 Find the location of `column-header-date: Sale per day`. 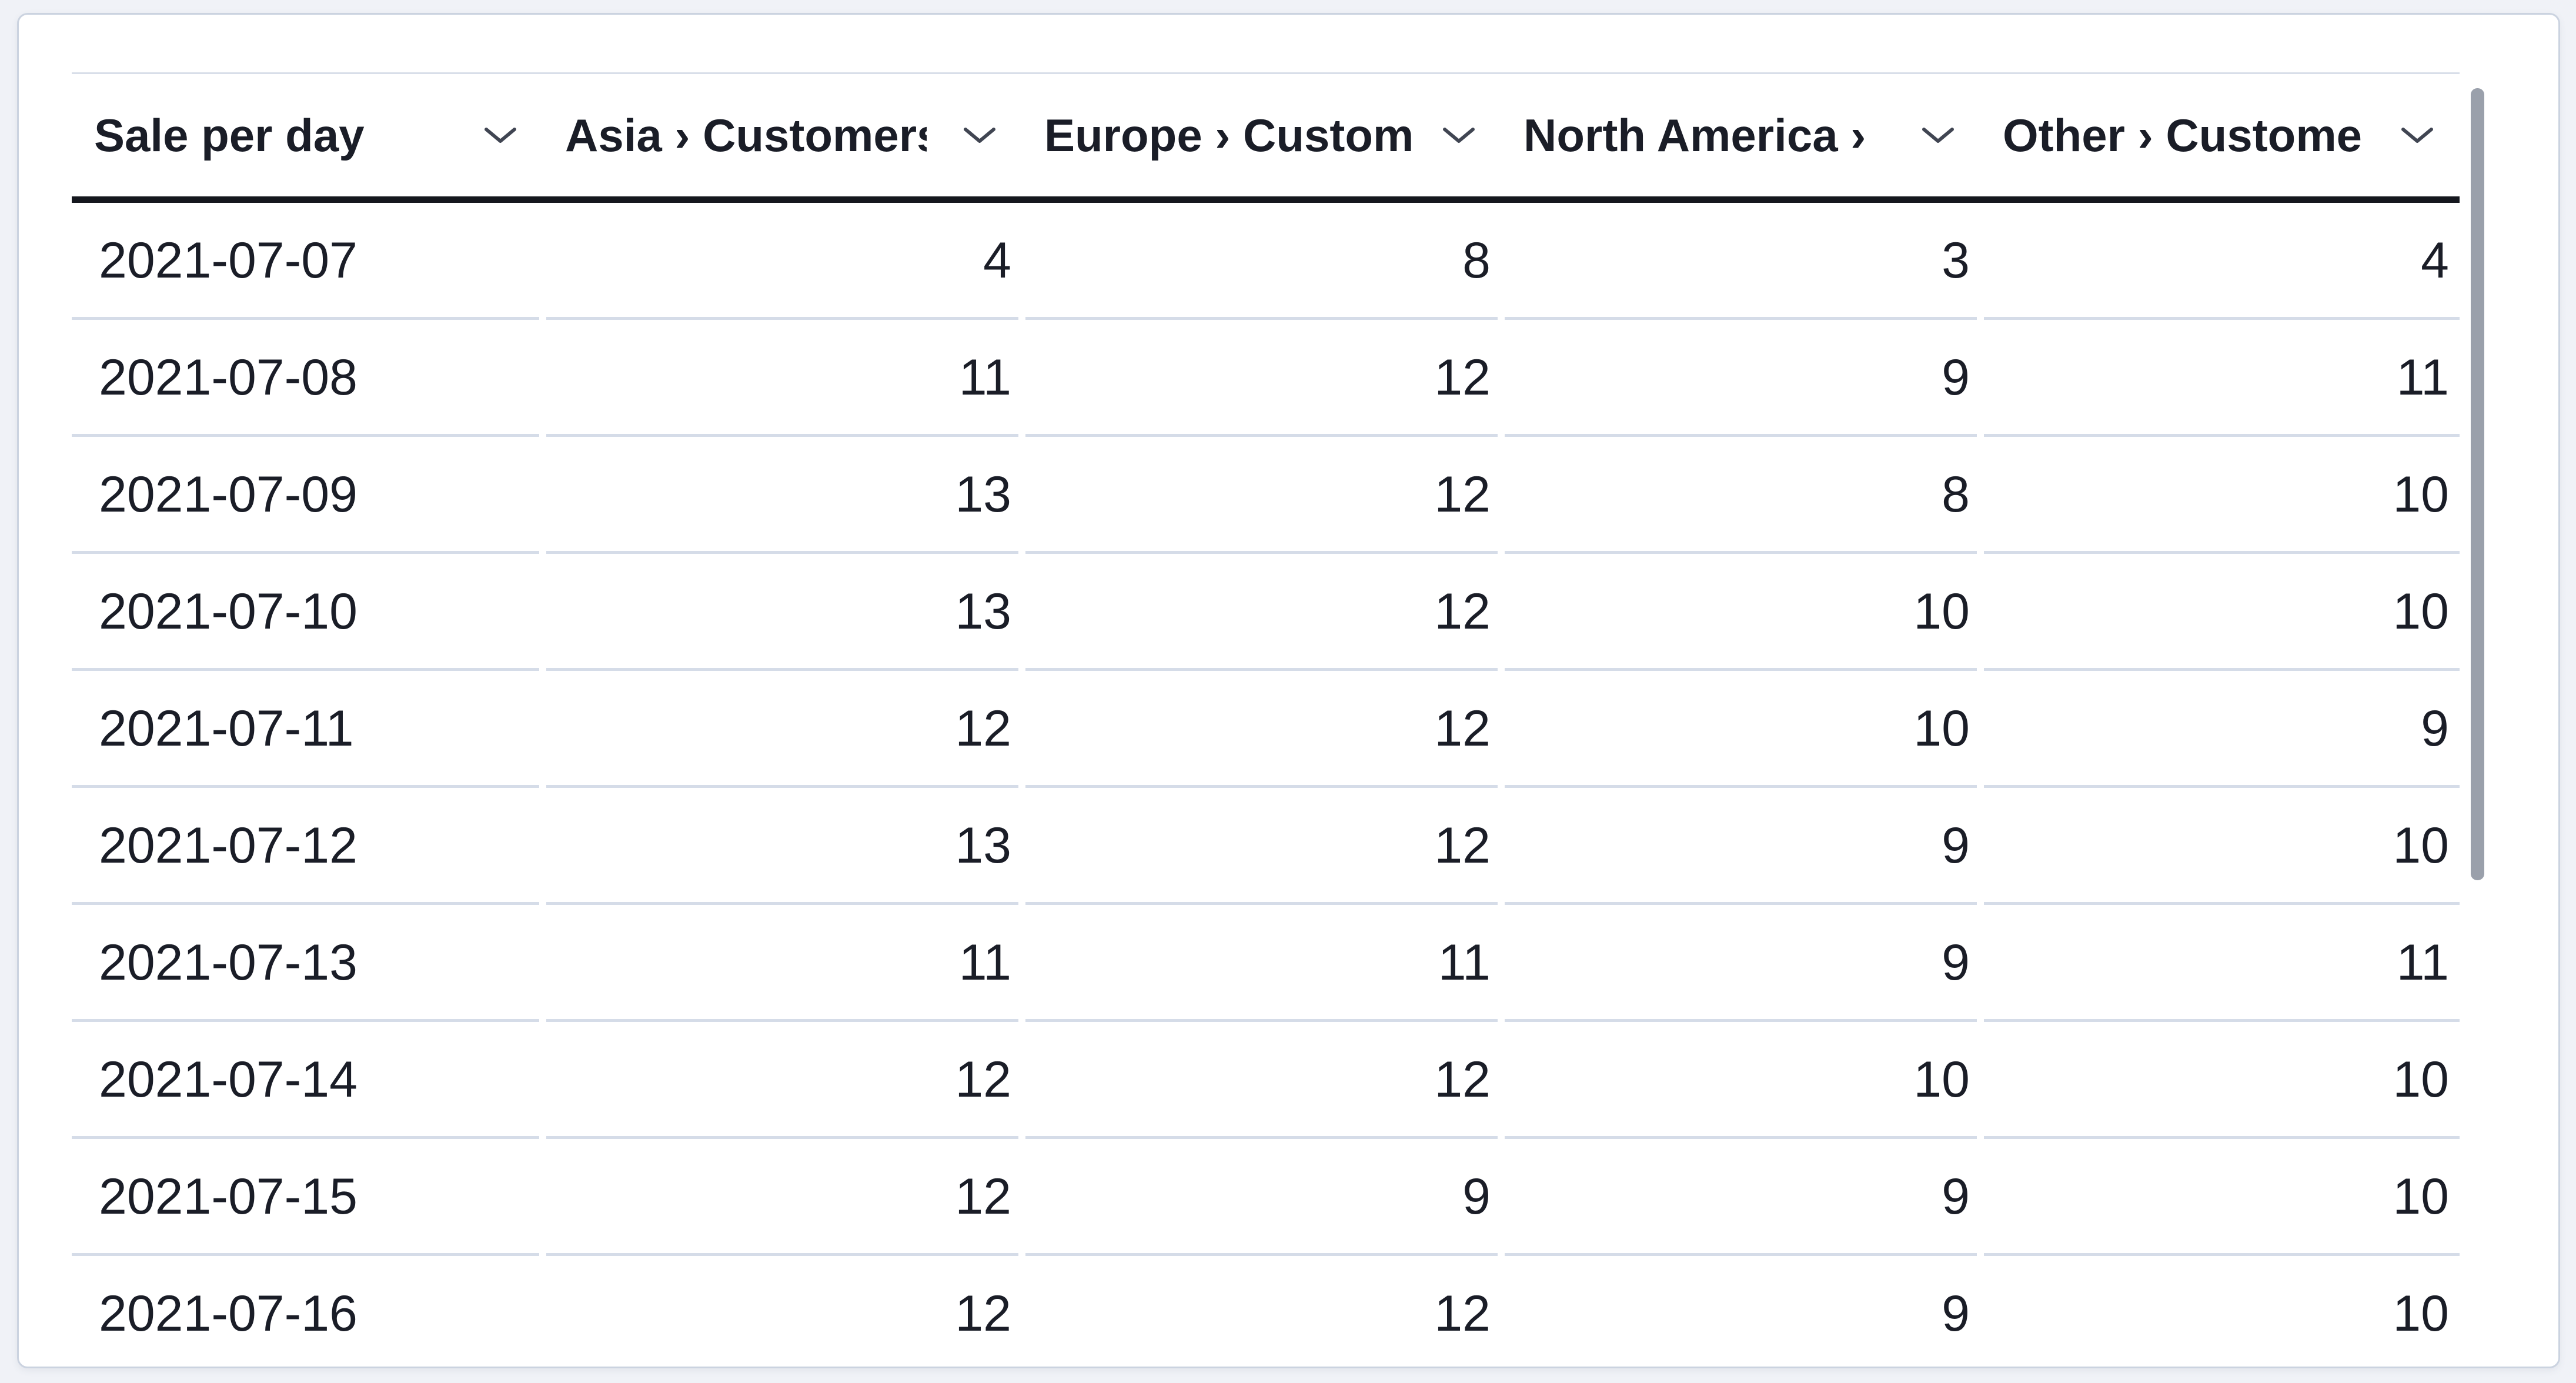

column-header-date: Sale per day is located at coordinates (307, 135).